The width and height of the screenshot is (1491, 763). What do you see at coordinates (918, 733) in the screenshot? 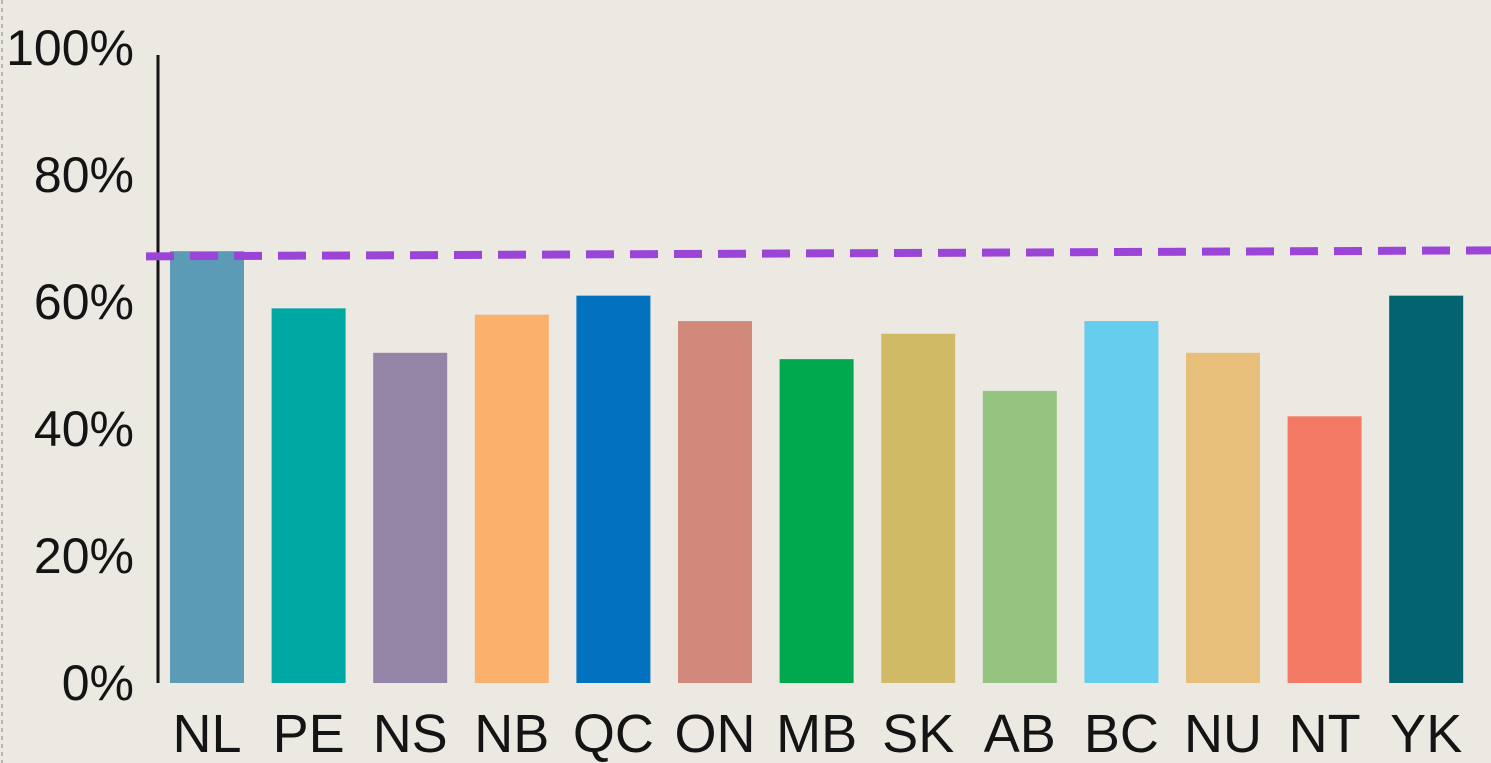
I see `x-tick-label-sk: SK` at bounding box center [918, 733].